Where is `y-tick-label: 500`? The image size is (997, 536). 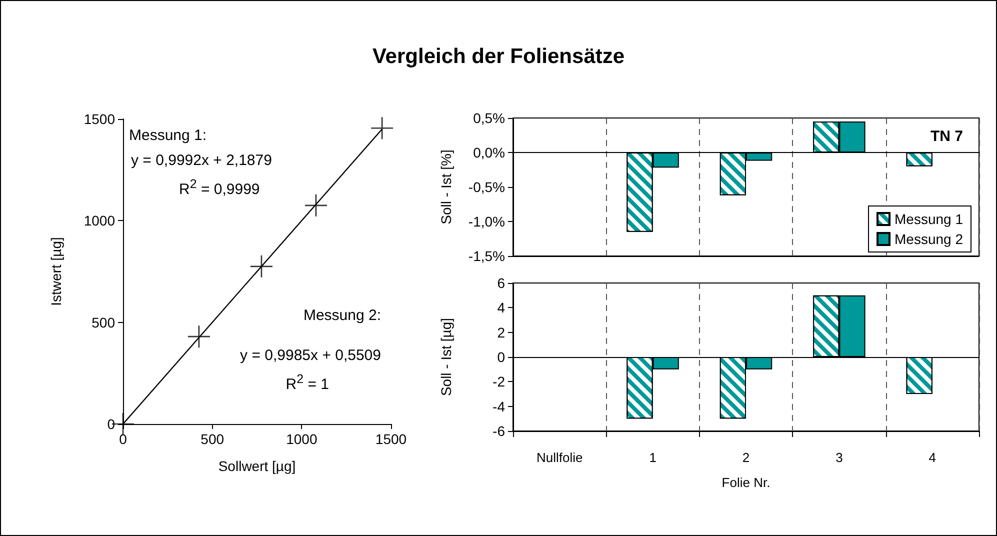 y-tick-label: 500 is located at coordinates (104, 322).